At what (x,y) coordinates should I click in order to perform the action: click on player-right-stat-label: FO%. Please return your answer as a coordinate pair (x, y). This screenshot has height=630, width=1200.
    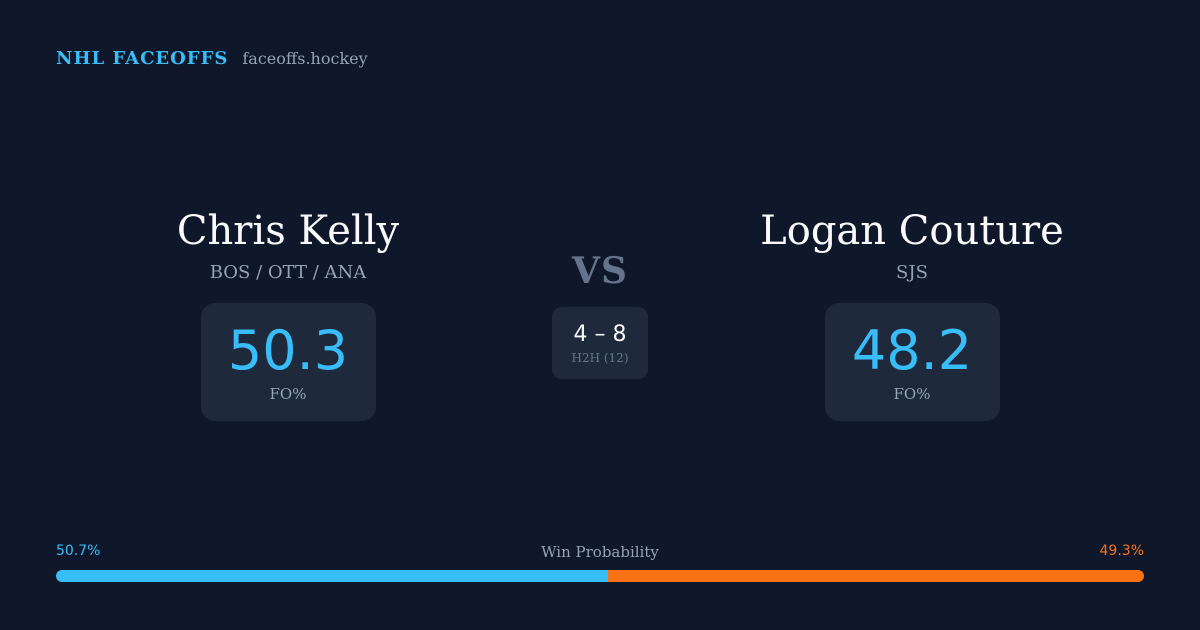
    Looking at the image, I should click on (912, 394).